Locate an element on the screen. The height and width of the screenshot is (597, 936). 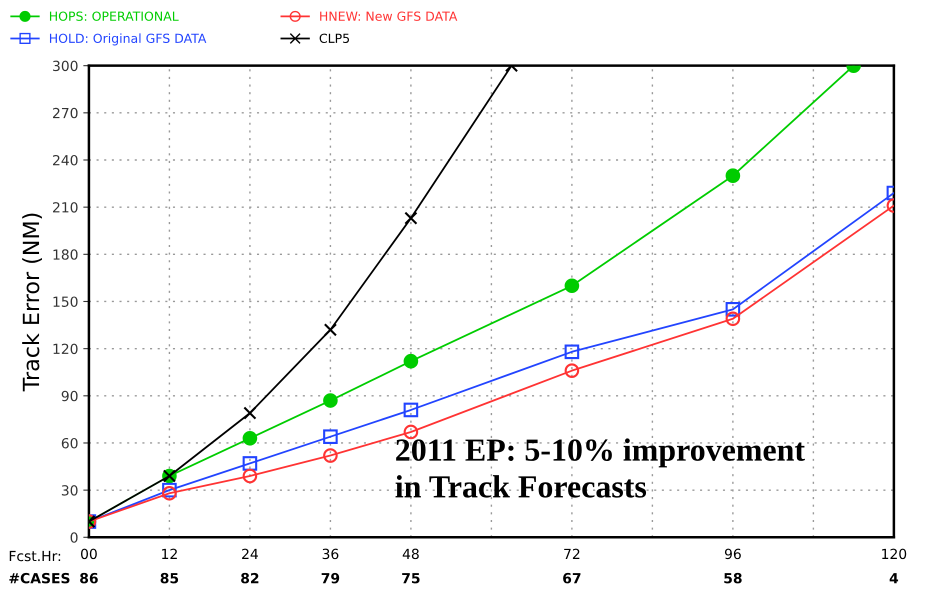
y-tick-label: 30 is located at coordinates (70, 490).